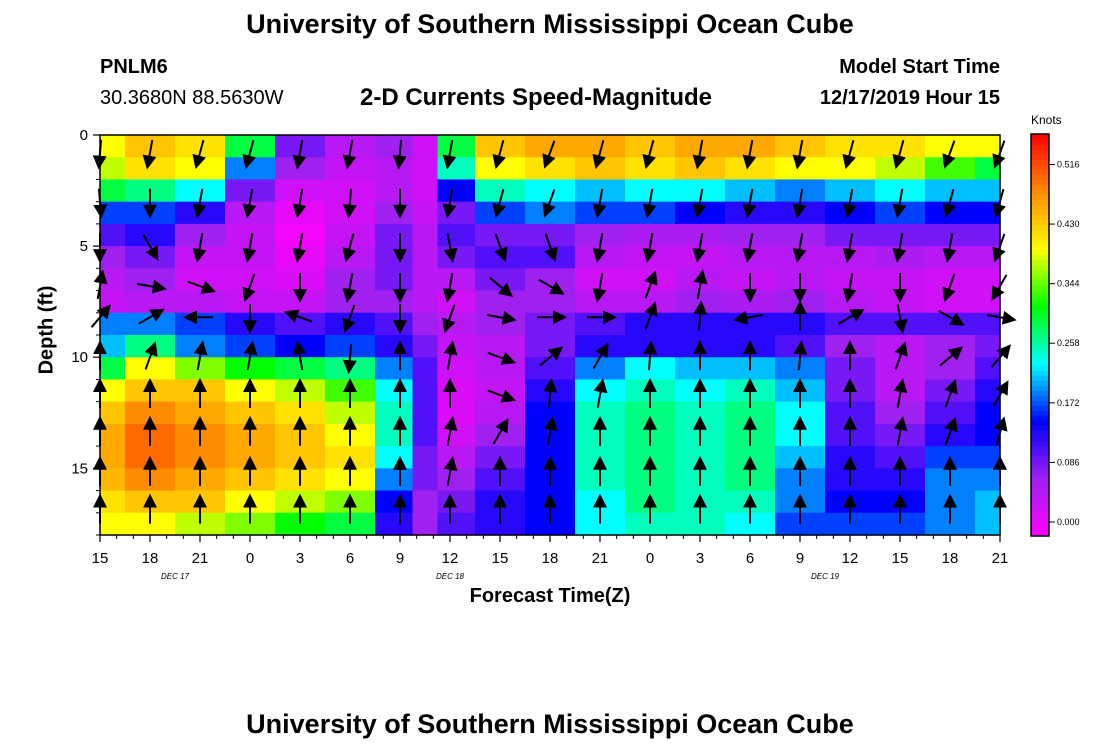 The height and width of the screenshot is (750, 1100). I want to click on station-id: PNLM6, so click(134, 67).